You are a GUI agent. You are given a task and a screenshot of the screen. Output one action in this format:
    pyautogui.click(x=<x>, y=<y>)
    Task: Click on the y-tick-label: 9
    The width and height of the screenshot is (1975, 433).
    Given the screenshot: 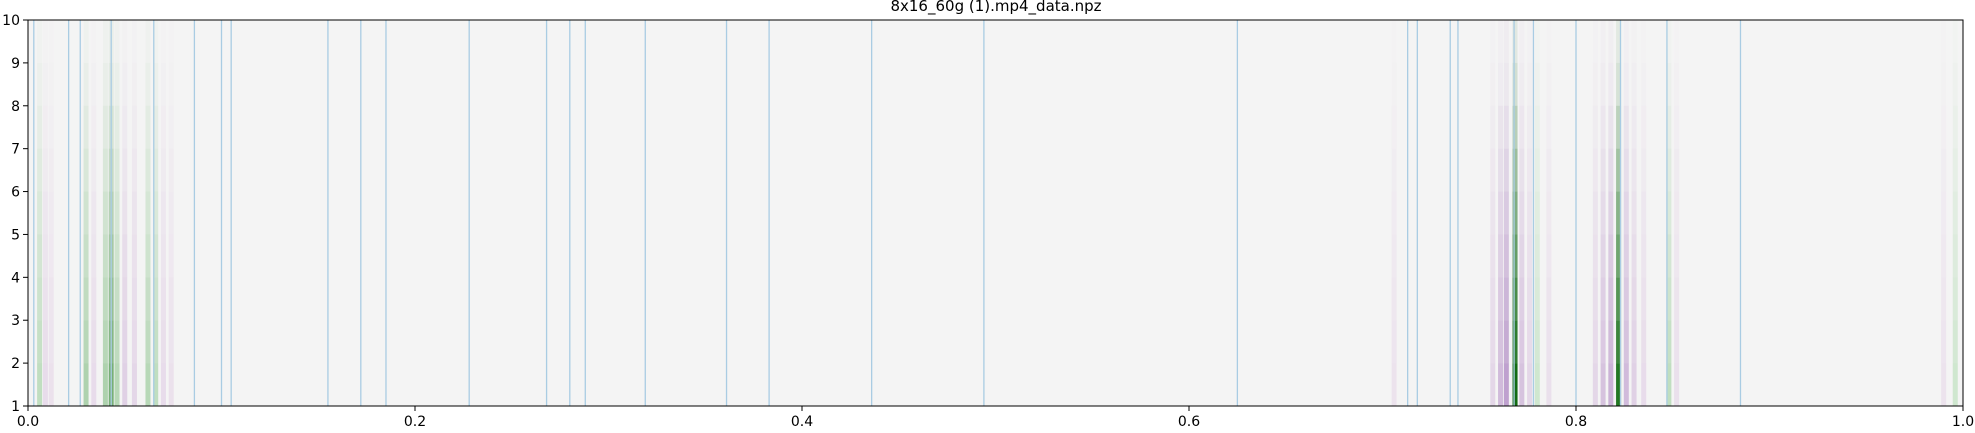 What is the action you would take?
    pyautogui.click(x=15, y=64)
    